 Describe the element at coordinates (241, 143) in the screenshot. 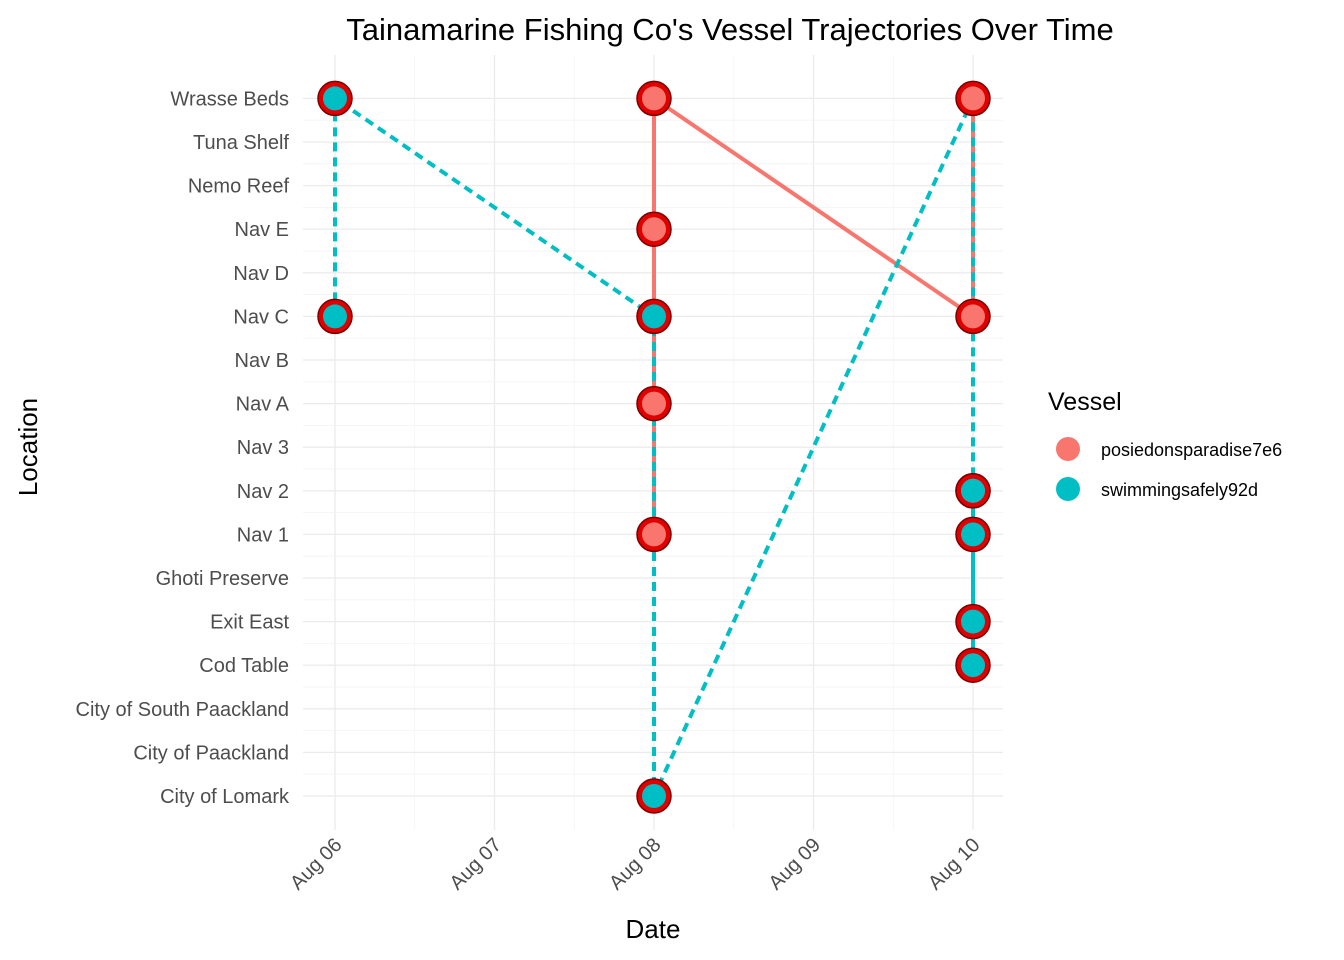

I see `y-tick-label: Tuna Shelf` at that location.